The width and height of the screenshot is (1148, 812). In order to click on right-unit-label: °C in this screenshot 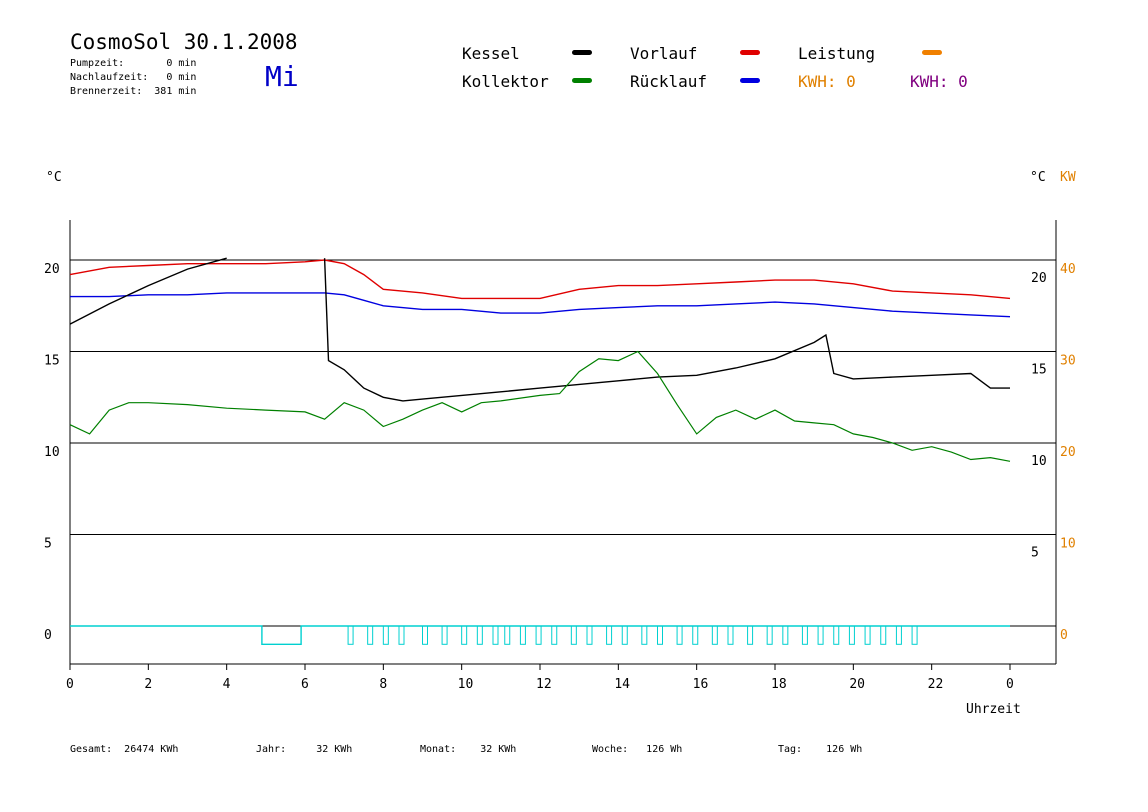, I will do `click(1038, 177)`.